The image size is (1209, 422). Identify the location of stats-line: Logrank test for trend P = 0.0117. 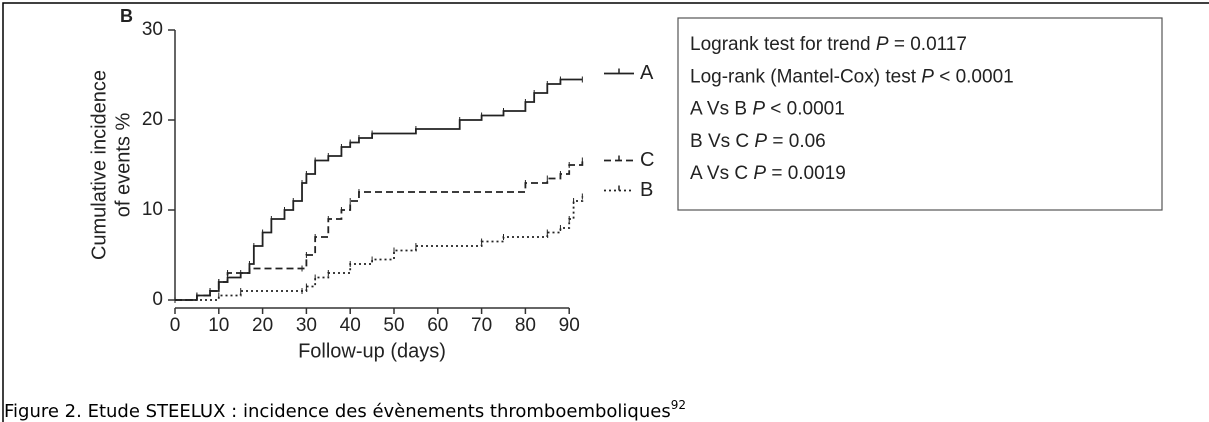
(828, 44).